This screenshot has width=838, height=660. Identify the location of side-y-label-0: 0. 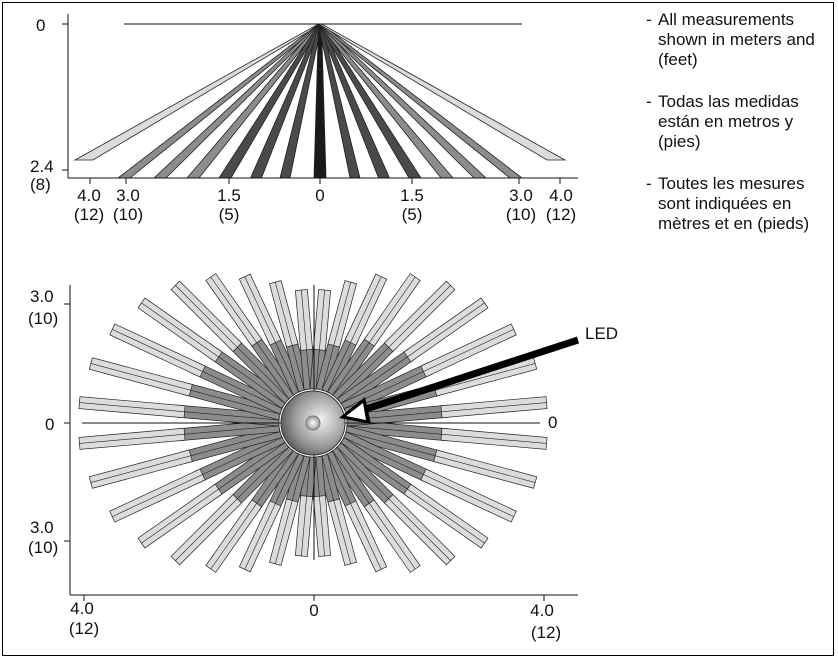
(40, 25).